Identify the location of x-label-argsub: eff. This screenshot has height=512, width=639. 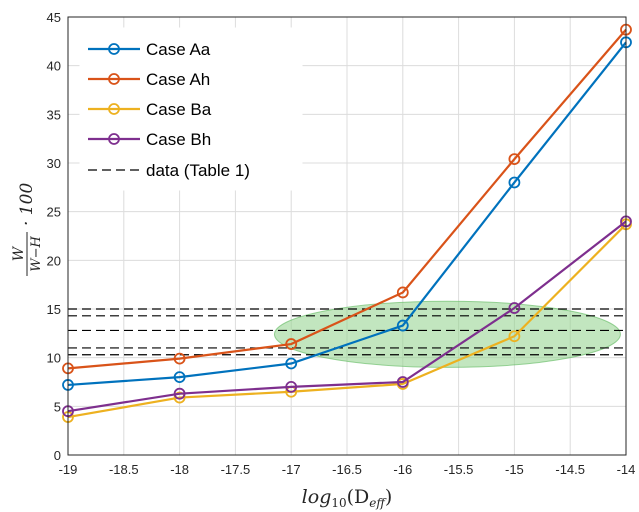
(378, 503).